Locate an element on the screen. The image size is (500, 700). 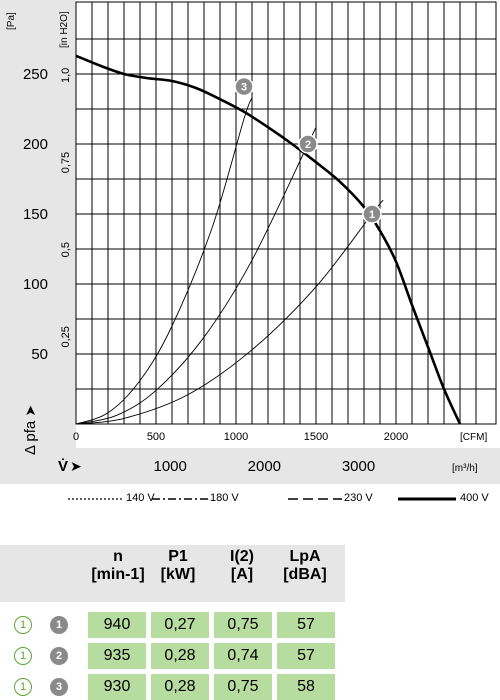
operating-point-label: 1 is located at coordinates (372, 215).